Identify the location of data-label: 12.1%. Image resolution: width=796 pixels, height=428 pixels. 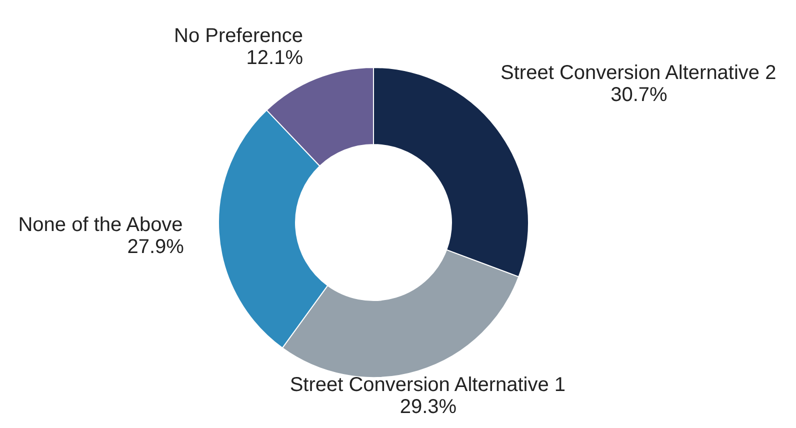
(275, 58).